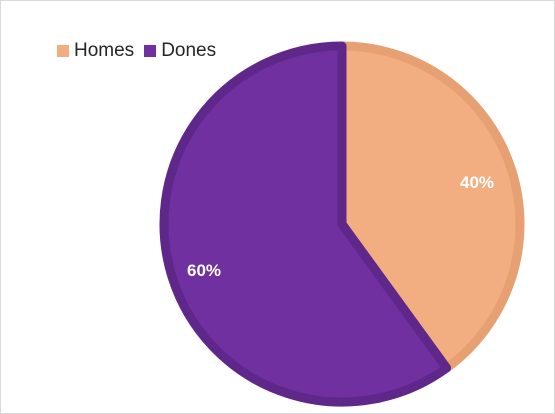  What do you see at coordinates (189, 50) in the screenshot?
I see `legend-label-dones: Dones` at bounding box center [189, 50].